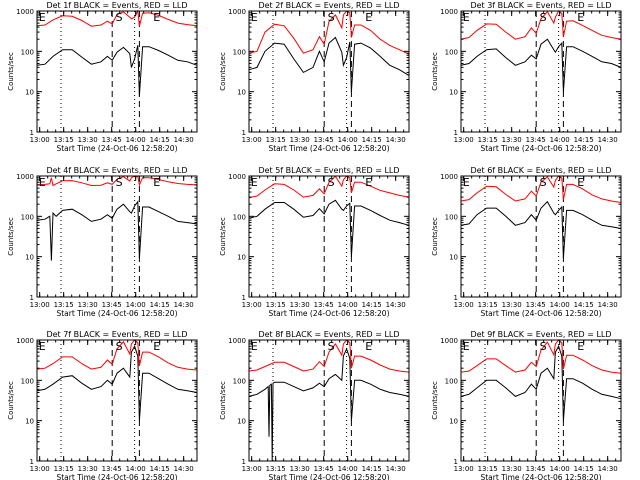  I want to click on panel-title: Det 1f BLACK = Events, RED = LLD, so click(116, 5).